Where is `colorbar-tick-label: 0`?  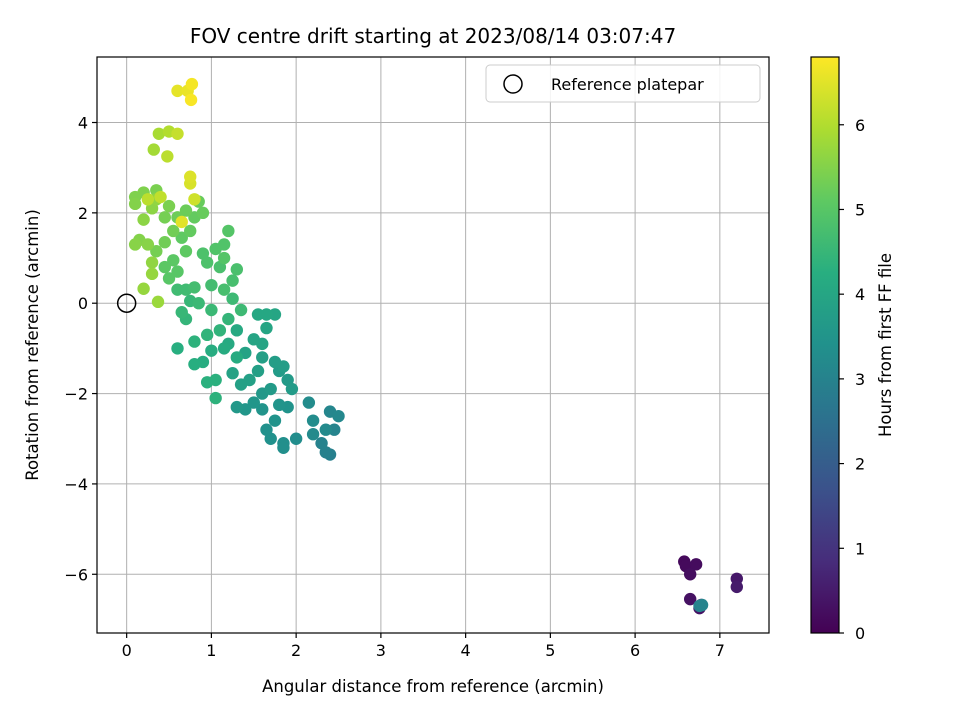 colorbar-tick-label: 0 is located at coordinates (860, 633).